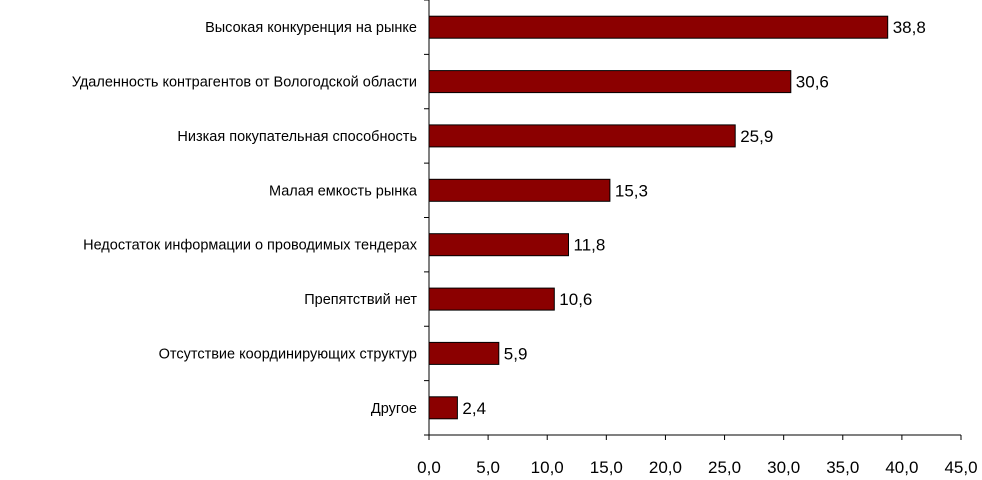 The width and height of the screenshot is (982, 480). Describe the element at coordinates (343, 191) in the screenshot. I see `category-label: Малая емкость рынка` at that location.